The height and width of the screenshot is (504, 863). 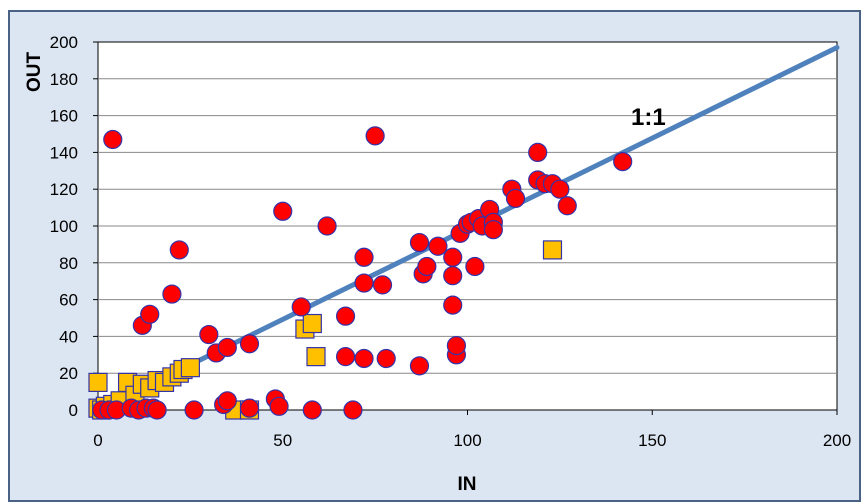 I want to click on y-tick-label: 40, so click(x=68, y=336).